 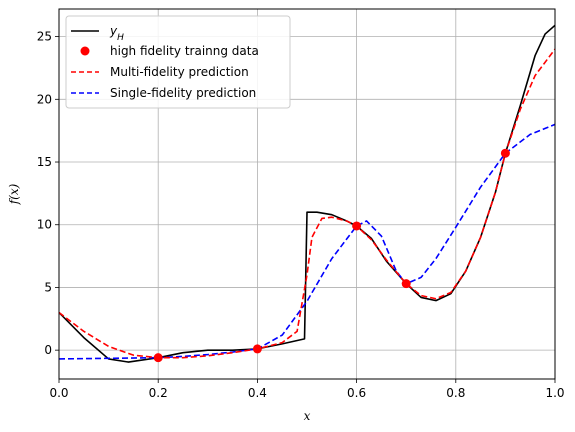 What do you see at coordinates (44, 99) in the screenshot?
I see `y-tick-label: 20` at bounding box center [44, 99].